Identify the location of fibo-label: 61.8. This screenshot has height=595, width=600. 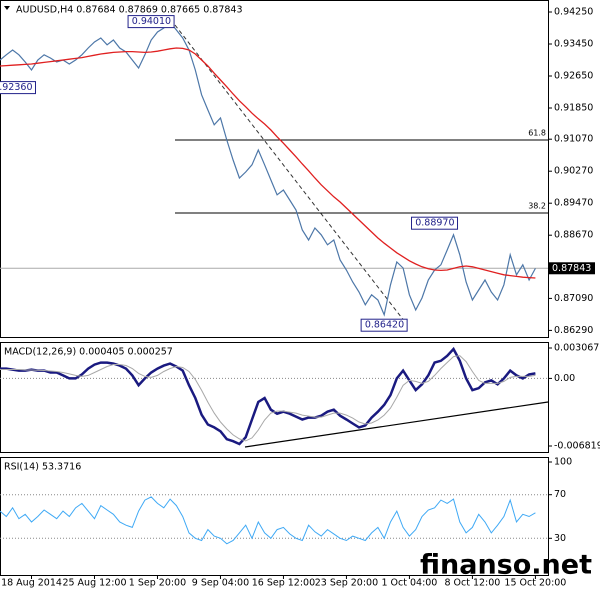
(537, 133).